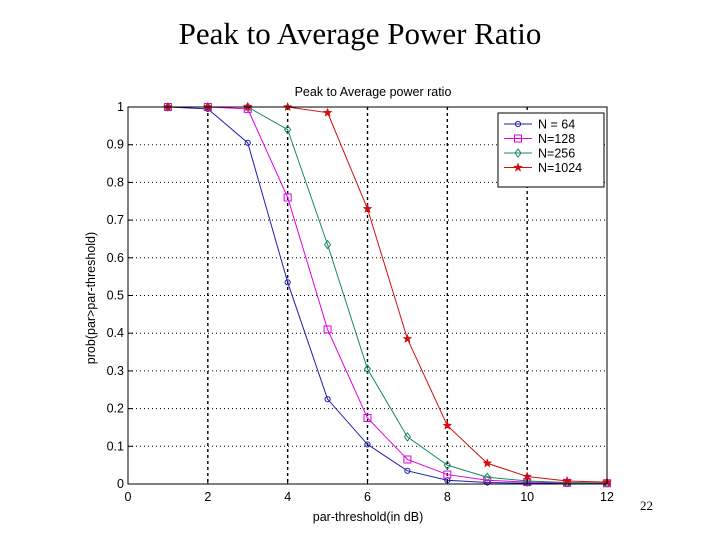 This screenshot has height=540, width=720. I want to click on legend-label: N = 64, so click(556, 125).